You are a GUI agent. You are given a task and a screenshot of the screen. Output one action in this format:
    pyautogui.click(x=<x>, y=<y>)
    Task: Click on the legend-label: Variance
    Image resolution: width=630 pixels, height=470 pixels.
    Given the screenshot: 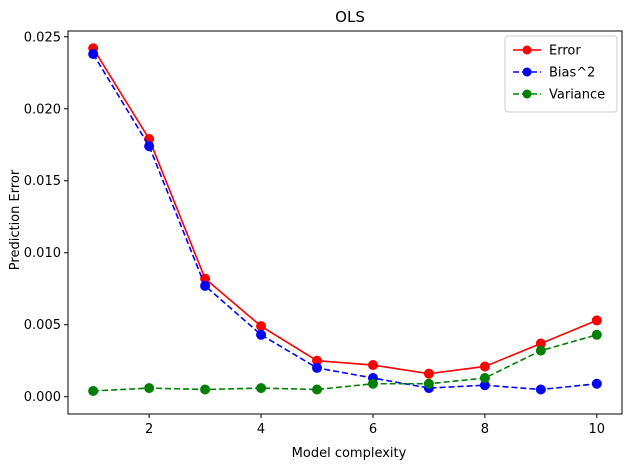 What is the action you would take?
    pyautogui.click(x=577, y=95)
    